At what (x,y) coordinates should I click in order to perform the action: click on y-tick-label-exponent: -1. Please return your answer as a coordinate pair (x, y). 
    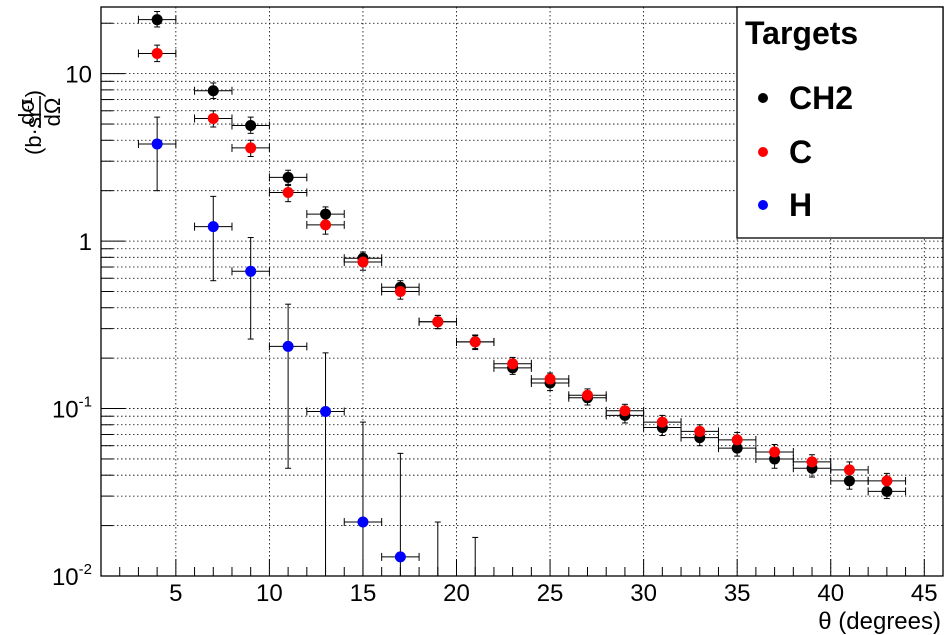
    Looking at the image, I should click on (85, 402).